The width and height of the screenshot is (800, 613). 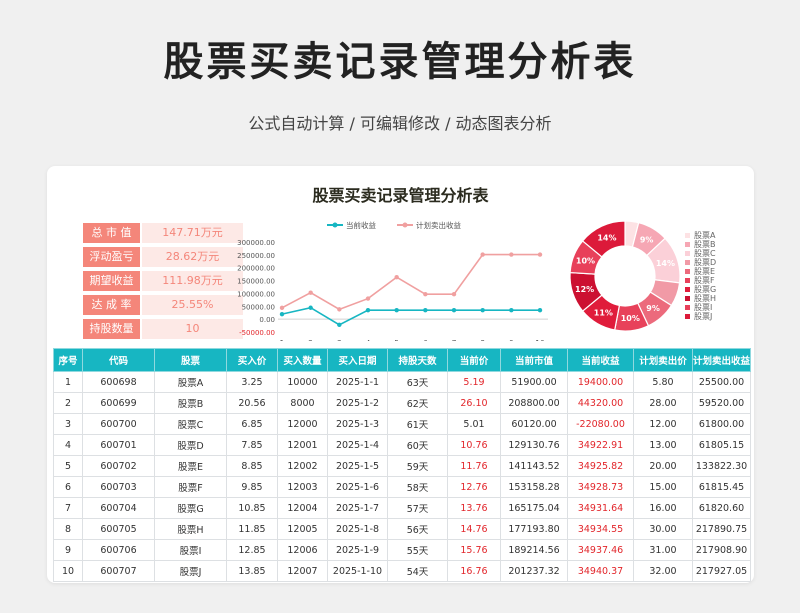 What do you see at coordinates (663, 466) in the screenshot?
I see `table-cell: 20.00` at bounding box center [663, 466].